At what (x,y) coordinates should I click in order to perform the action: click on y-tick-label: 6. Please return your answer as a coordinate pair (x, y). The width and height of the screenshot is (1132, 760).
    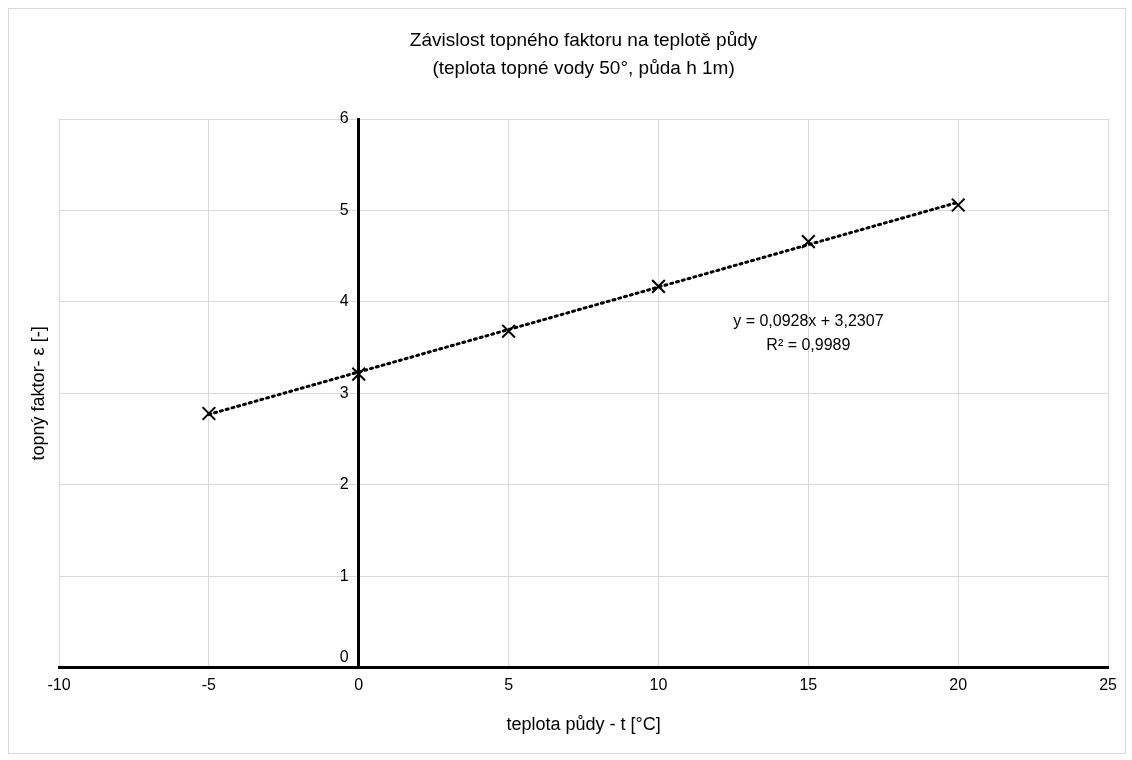
    Looking at the image, I should click on (344, 118).